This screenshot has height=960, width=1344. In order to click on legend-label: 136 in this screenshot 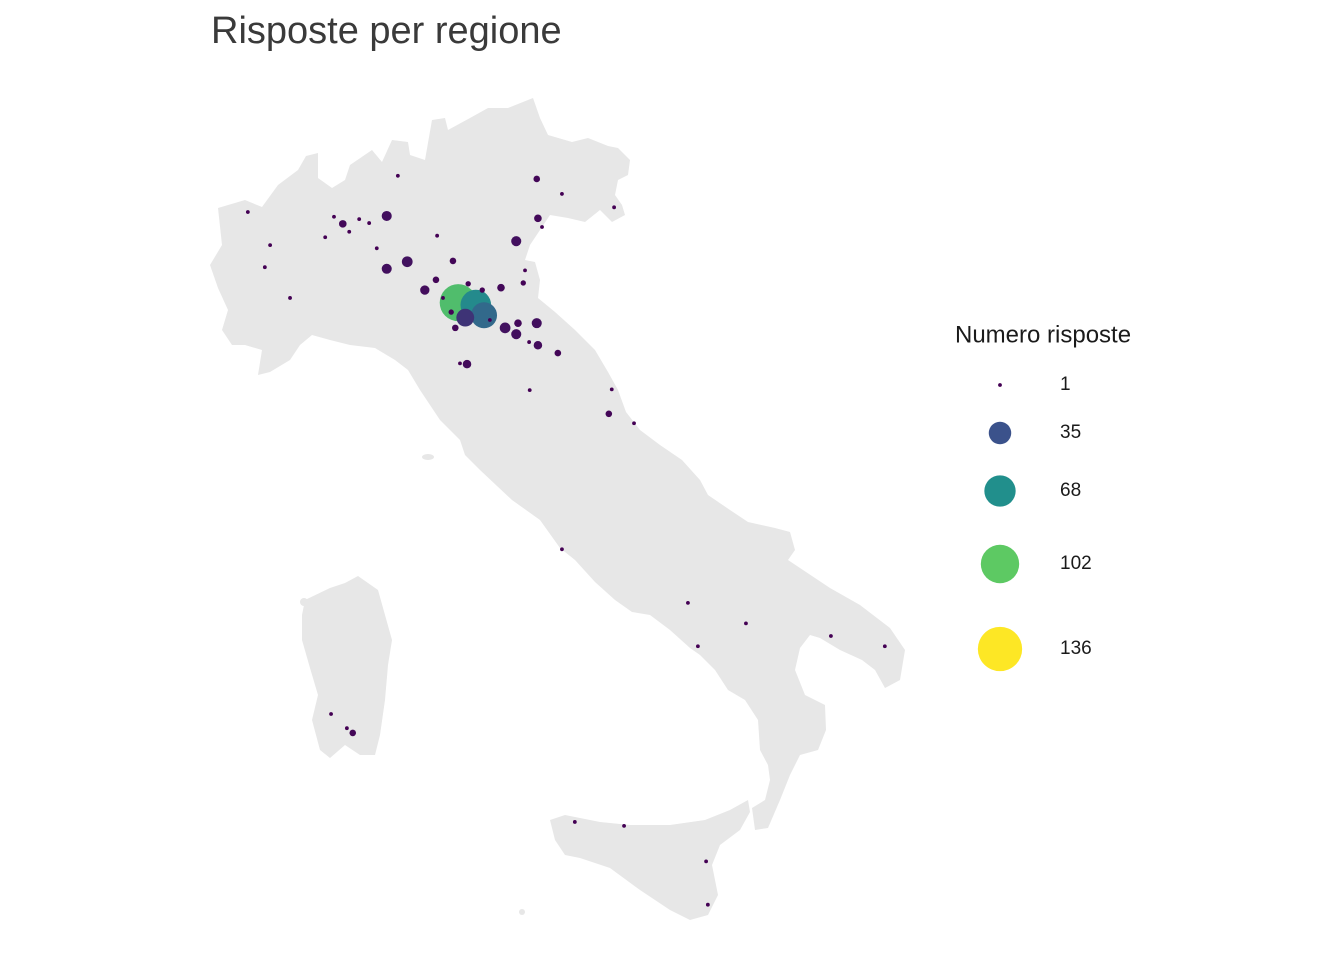, I will do `click(1076, 648)`.